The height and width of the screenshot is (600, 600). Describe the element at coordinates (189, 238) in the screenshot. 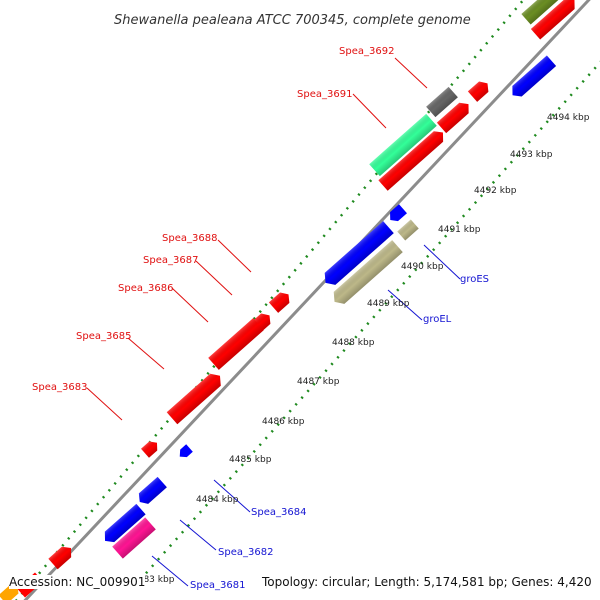

I see `label-spea-3688: Spea_3688` at that location.